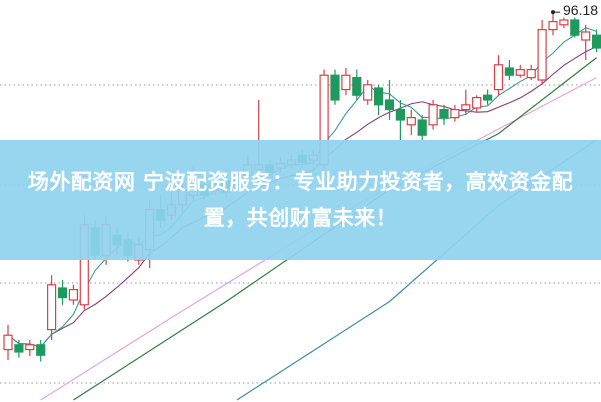 This screenshot has height=402, width=601. What do you see at coordinates (581, 10) in the screenshot?
I see `max-price-label: 96.18` at bounding box center [581, 10].